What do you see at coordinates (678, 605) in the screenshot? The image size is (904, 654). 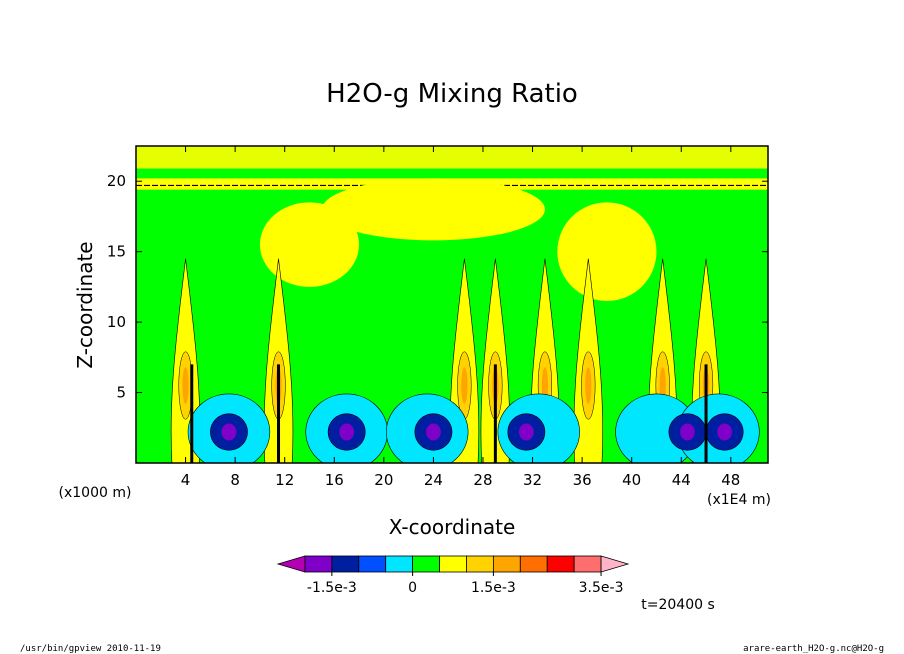 I see `time-label: t=20400 s` at bounding box center [678, 605].